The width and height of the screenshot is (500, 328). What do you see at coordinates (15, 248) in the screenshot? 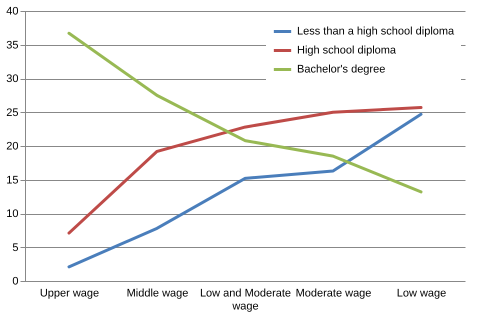
I see `y-tick-label: 5` at bounding box center [15, 248].